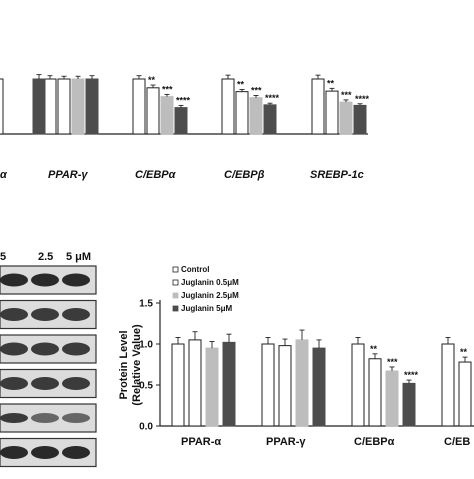  I want to click on top-bar-s1-c3, so click(242, 113).